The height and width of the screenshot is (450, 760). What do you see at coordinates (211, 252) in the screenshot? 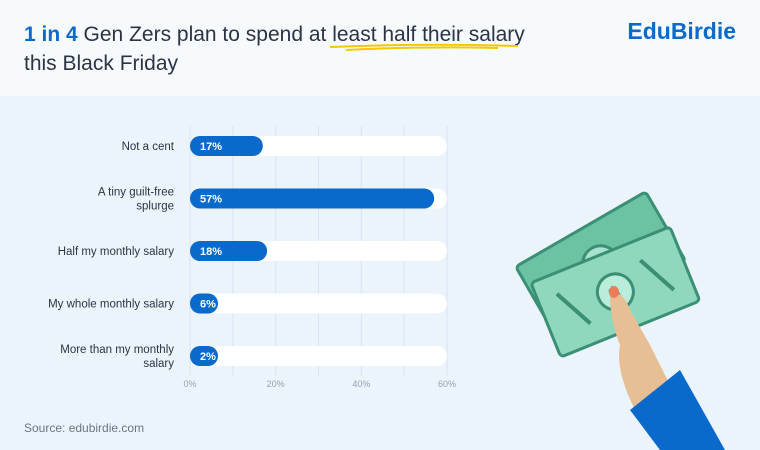
I see `bar-value-label: 18%` at bounding box center [211, 252].